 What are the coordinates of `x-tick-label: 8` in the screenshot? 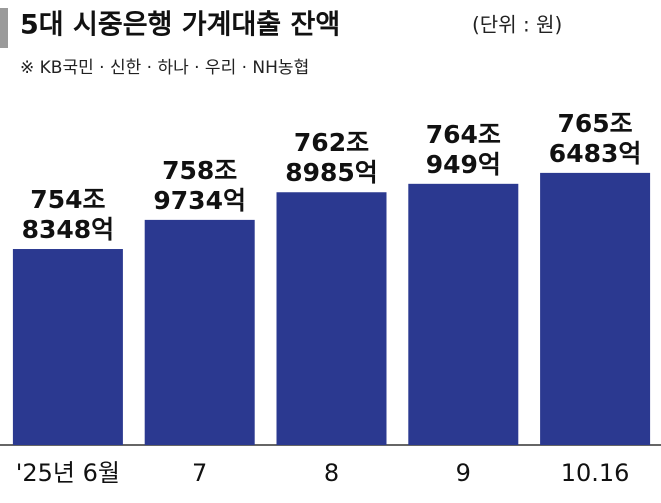 It's located at (331, 473).